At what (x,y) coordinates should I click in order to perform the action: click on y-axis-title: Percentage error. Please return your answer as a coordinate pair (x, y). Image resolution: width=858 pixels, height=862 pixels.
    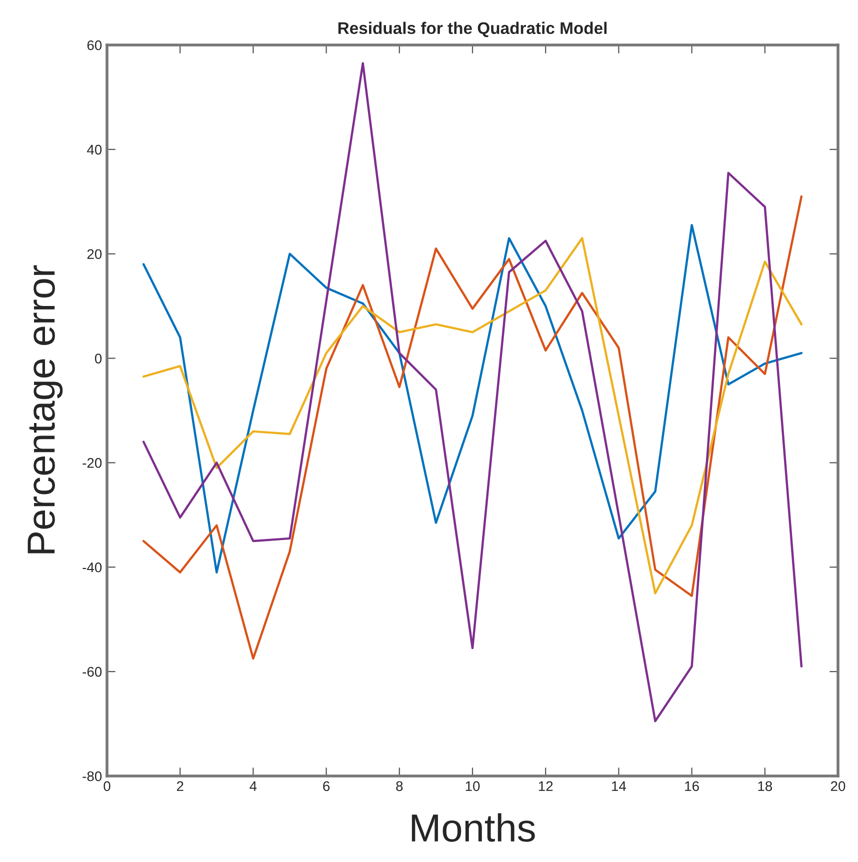
    Looking at the image, I should click on (45, 409).